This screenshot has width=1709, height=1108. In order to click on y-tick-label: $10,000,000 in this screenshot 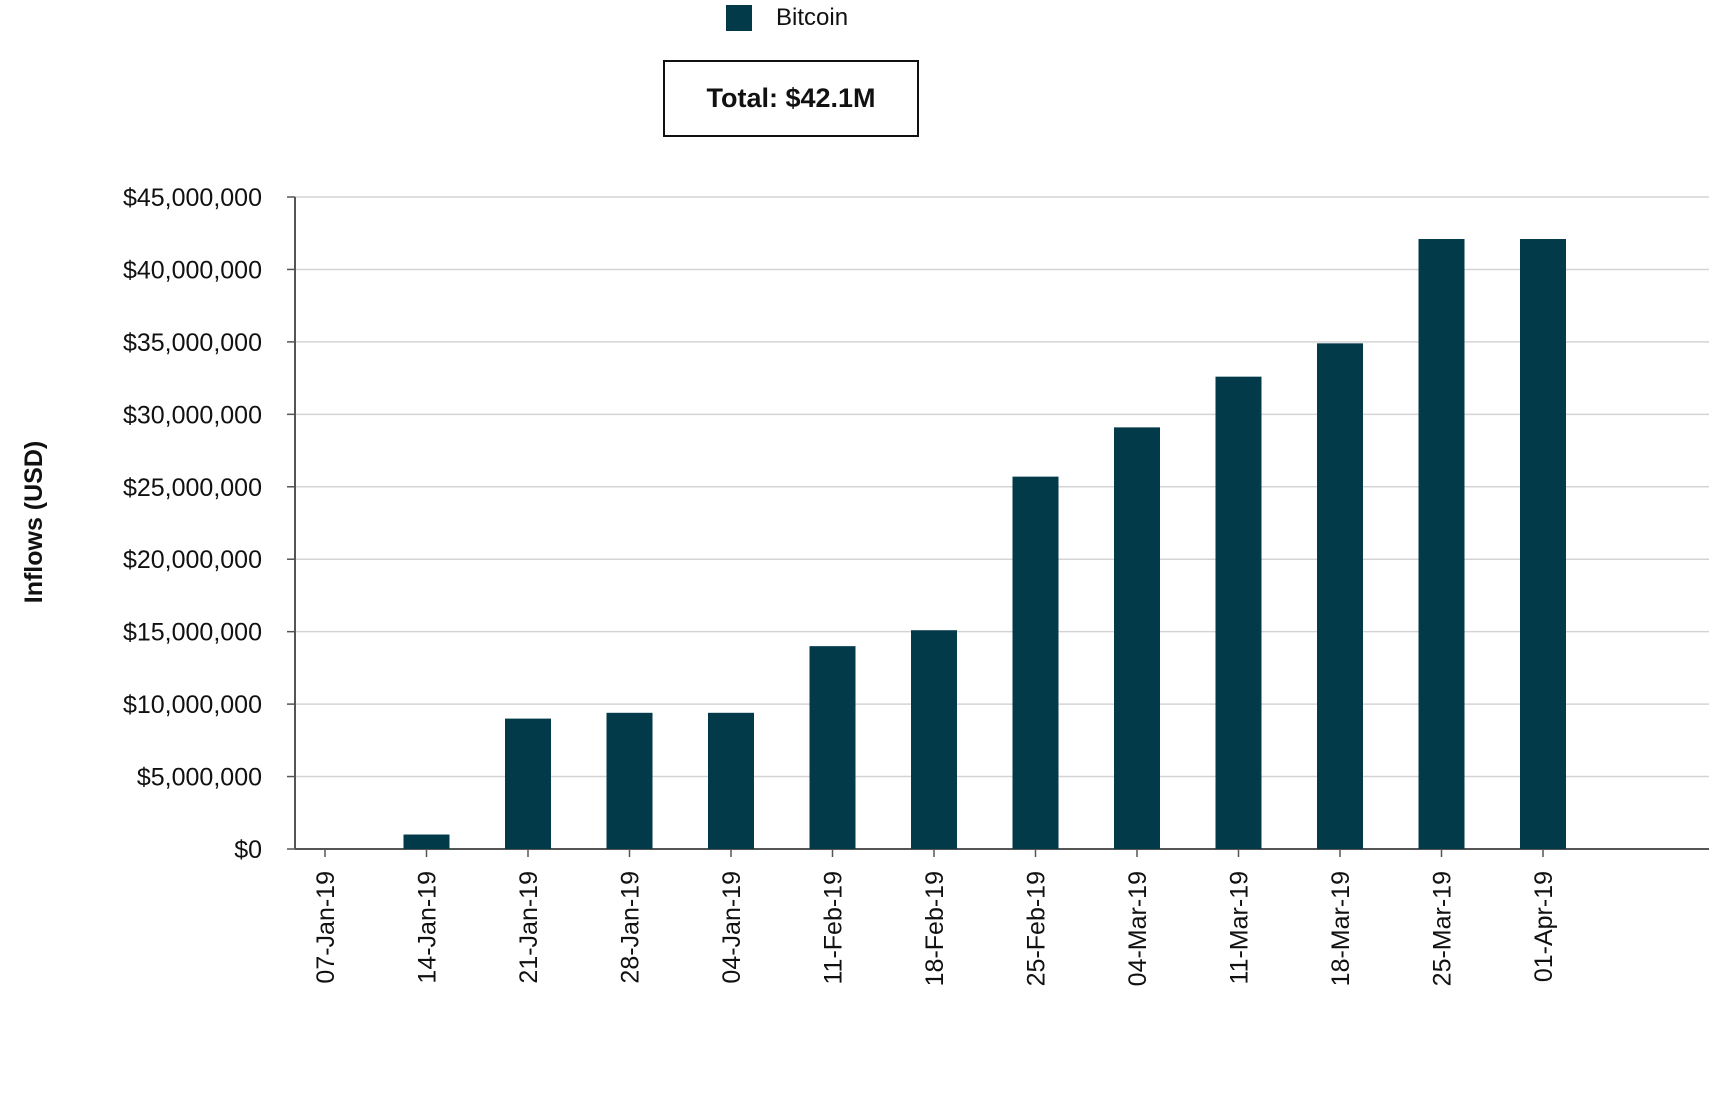, I will do `click(192, 705)`.